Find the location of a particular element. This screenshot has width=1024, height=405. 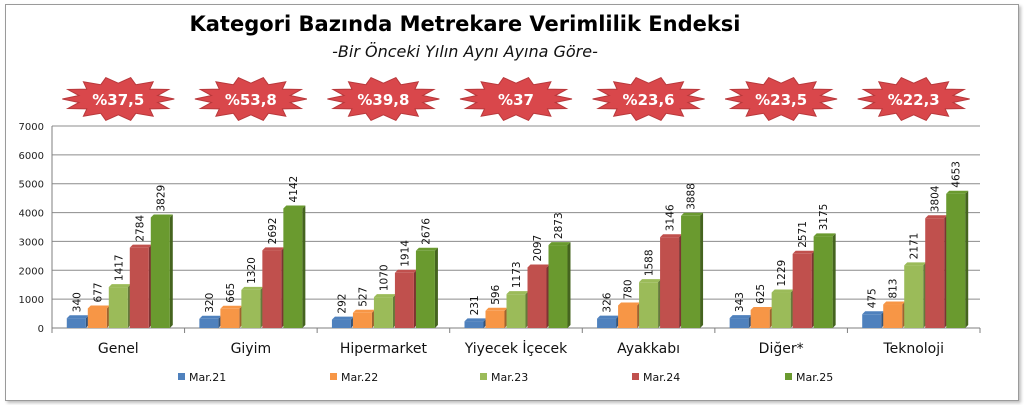

data-label: 3146 is located at coordinates (671, 217).